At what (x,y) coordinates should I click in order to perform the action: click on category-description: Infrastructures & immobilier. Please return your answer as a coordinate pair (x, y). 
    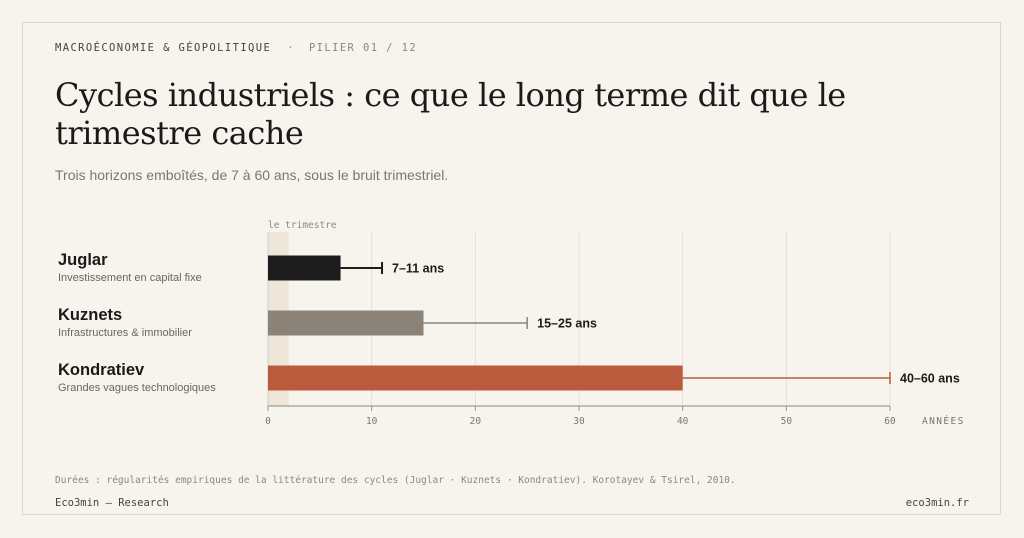
    Looking at the image, I should click on (125, 333).